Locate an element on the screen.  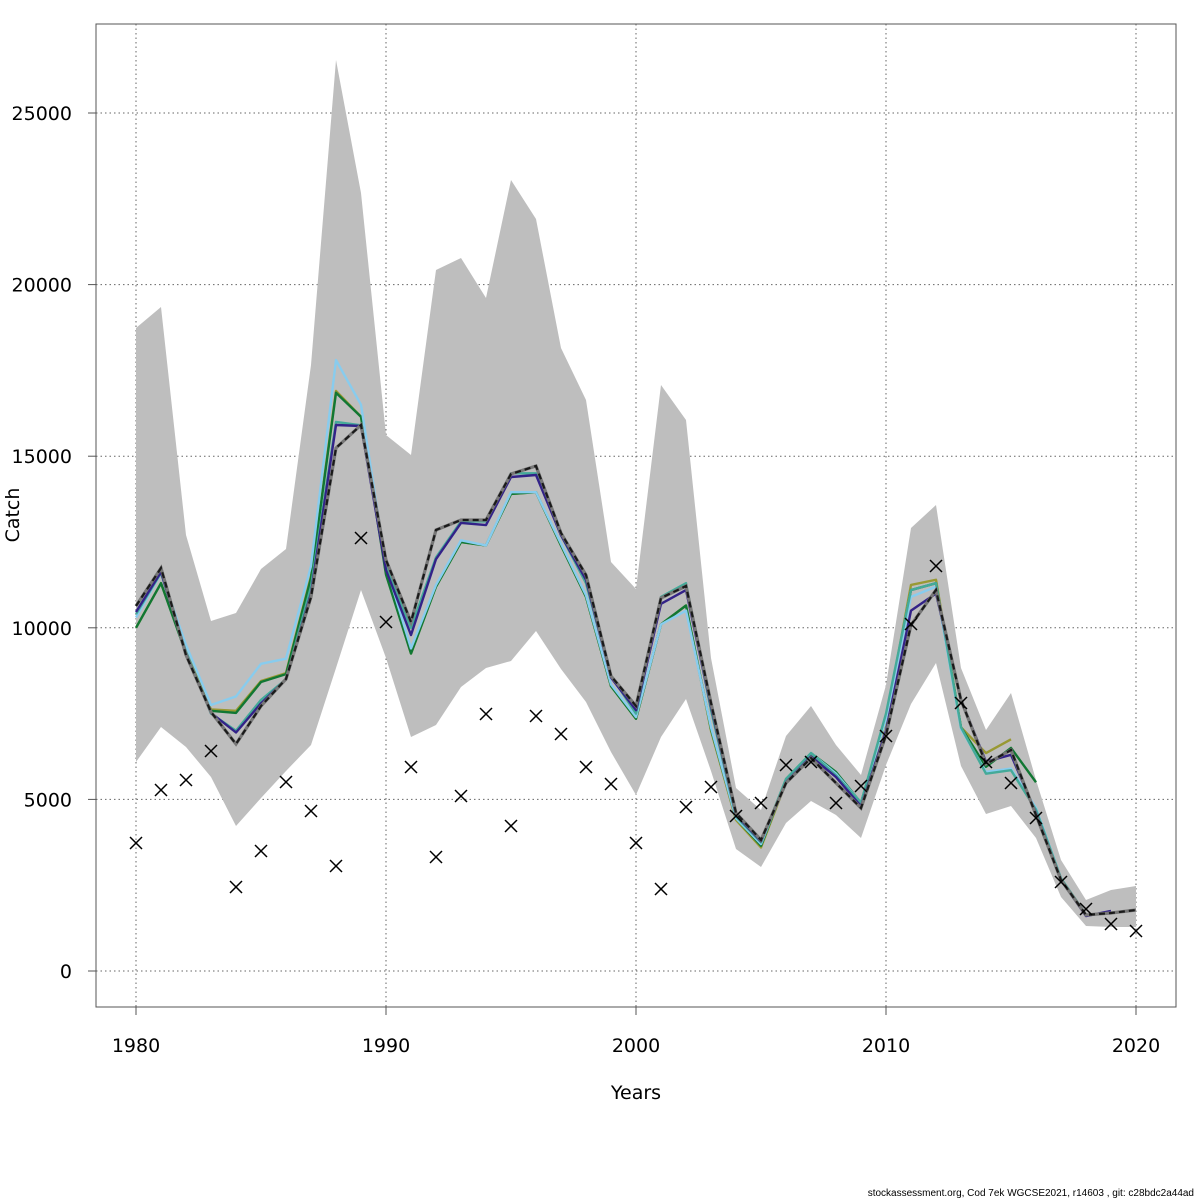
x-tick-label: 2010 is located at coordinates (886, 1046).